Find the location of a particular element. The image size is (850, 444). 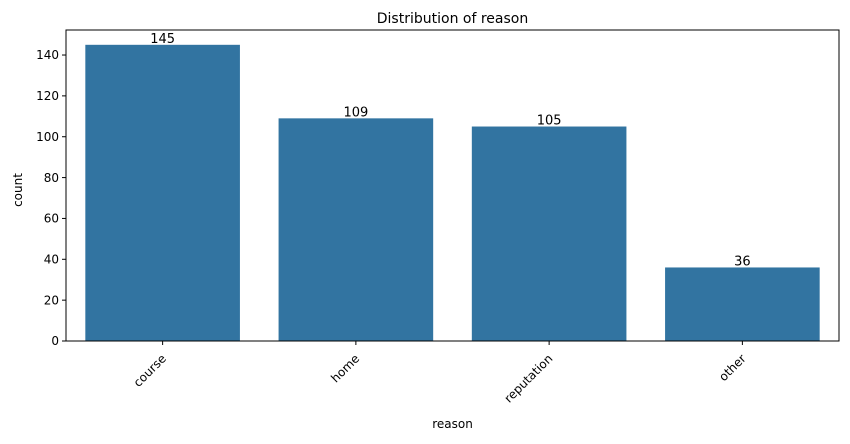

bar-value-label-home: 109 is located at coordinates (355, 112).